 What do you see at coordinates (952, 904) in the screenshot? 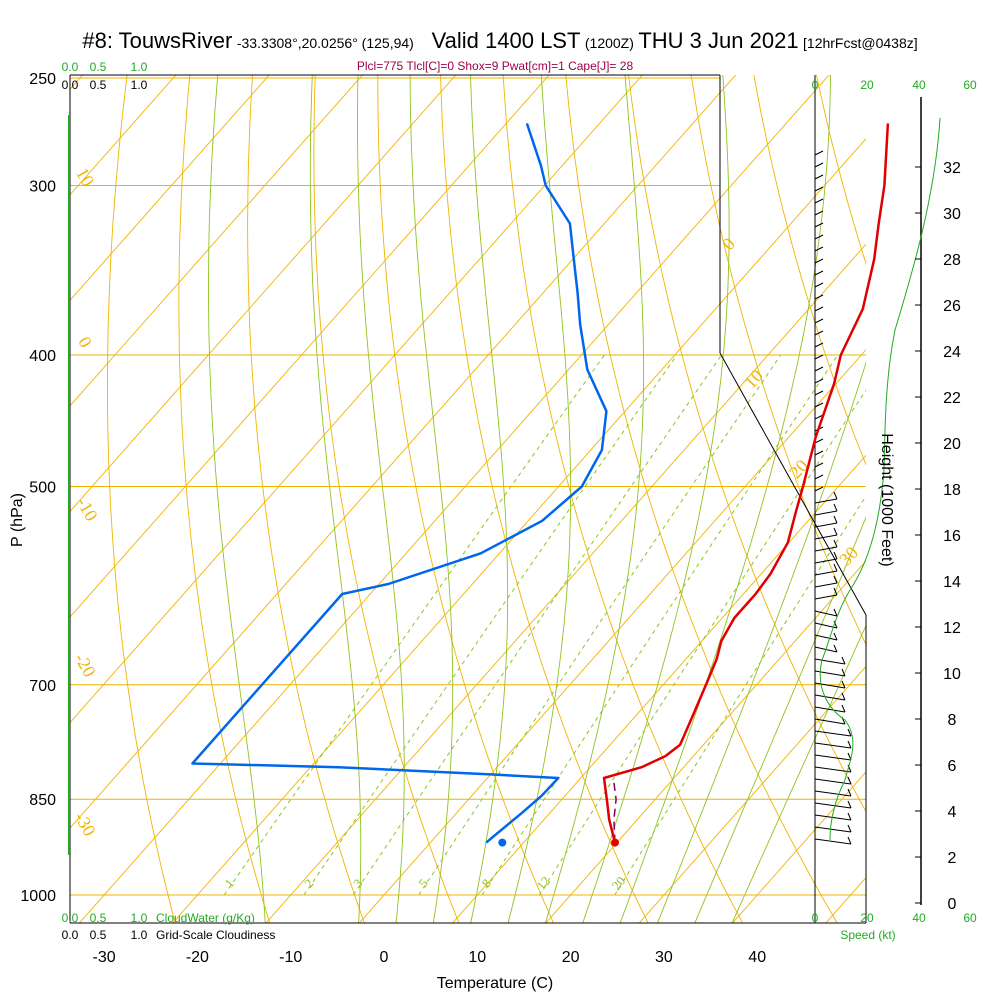
I see `height-tick-label: 0` at bounding box center [952, 904].